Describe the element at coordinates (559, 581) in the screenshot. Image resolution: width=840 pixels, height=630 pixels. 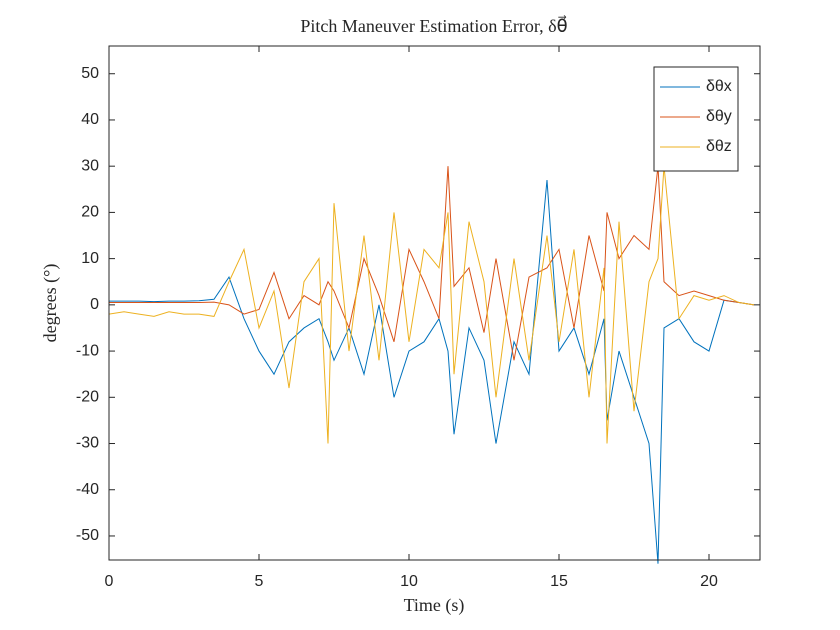
I see `x-tick-label: 15` at that location.